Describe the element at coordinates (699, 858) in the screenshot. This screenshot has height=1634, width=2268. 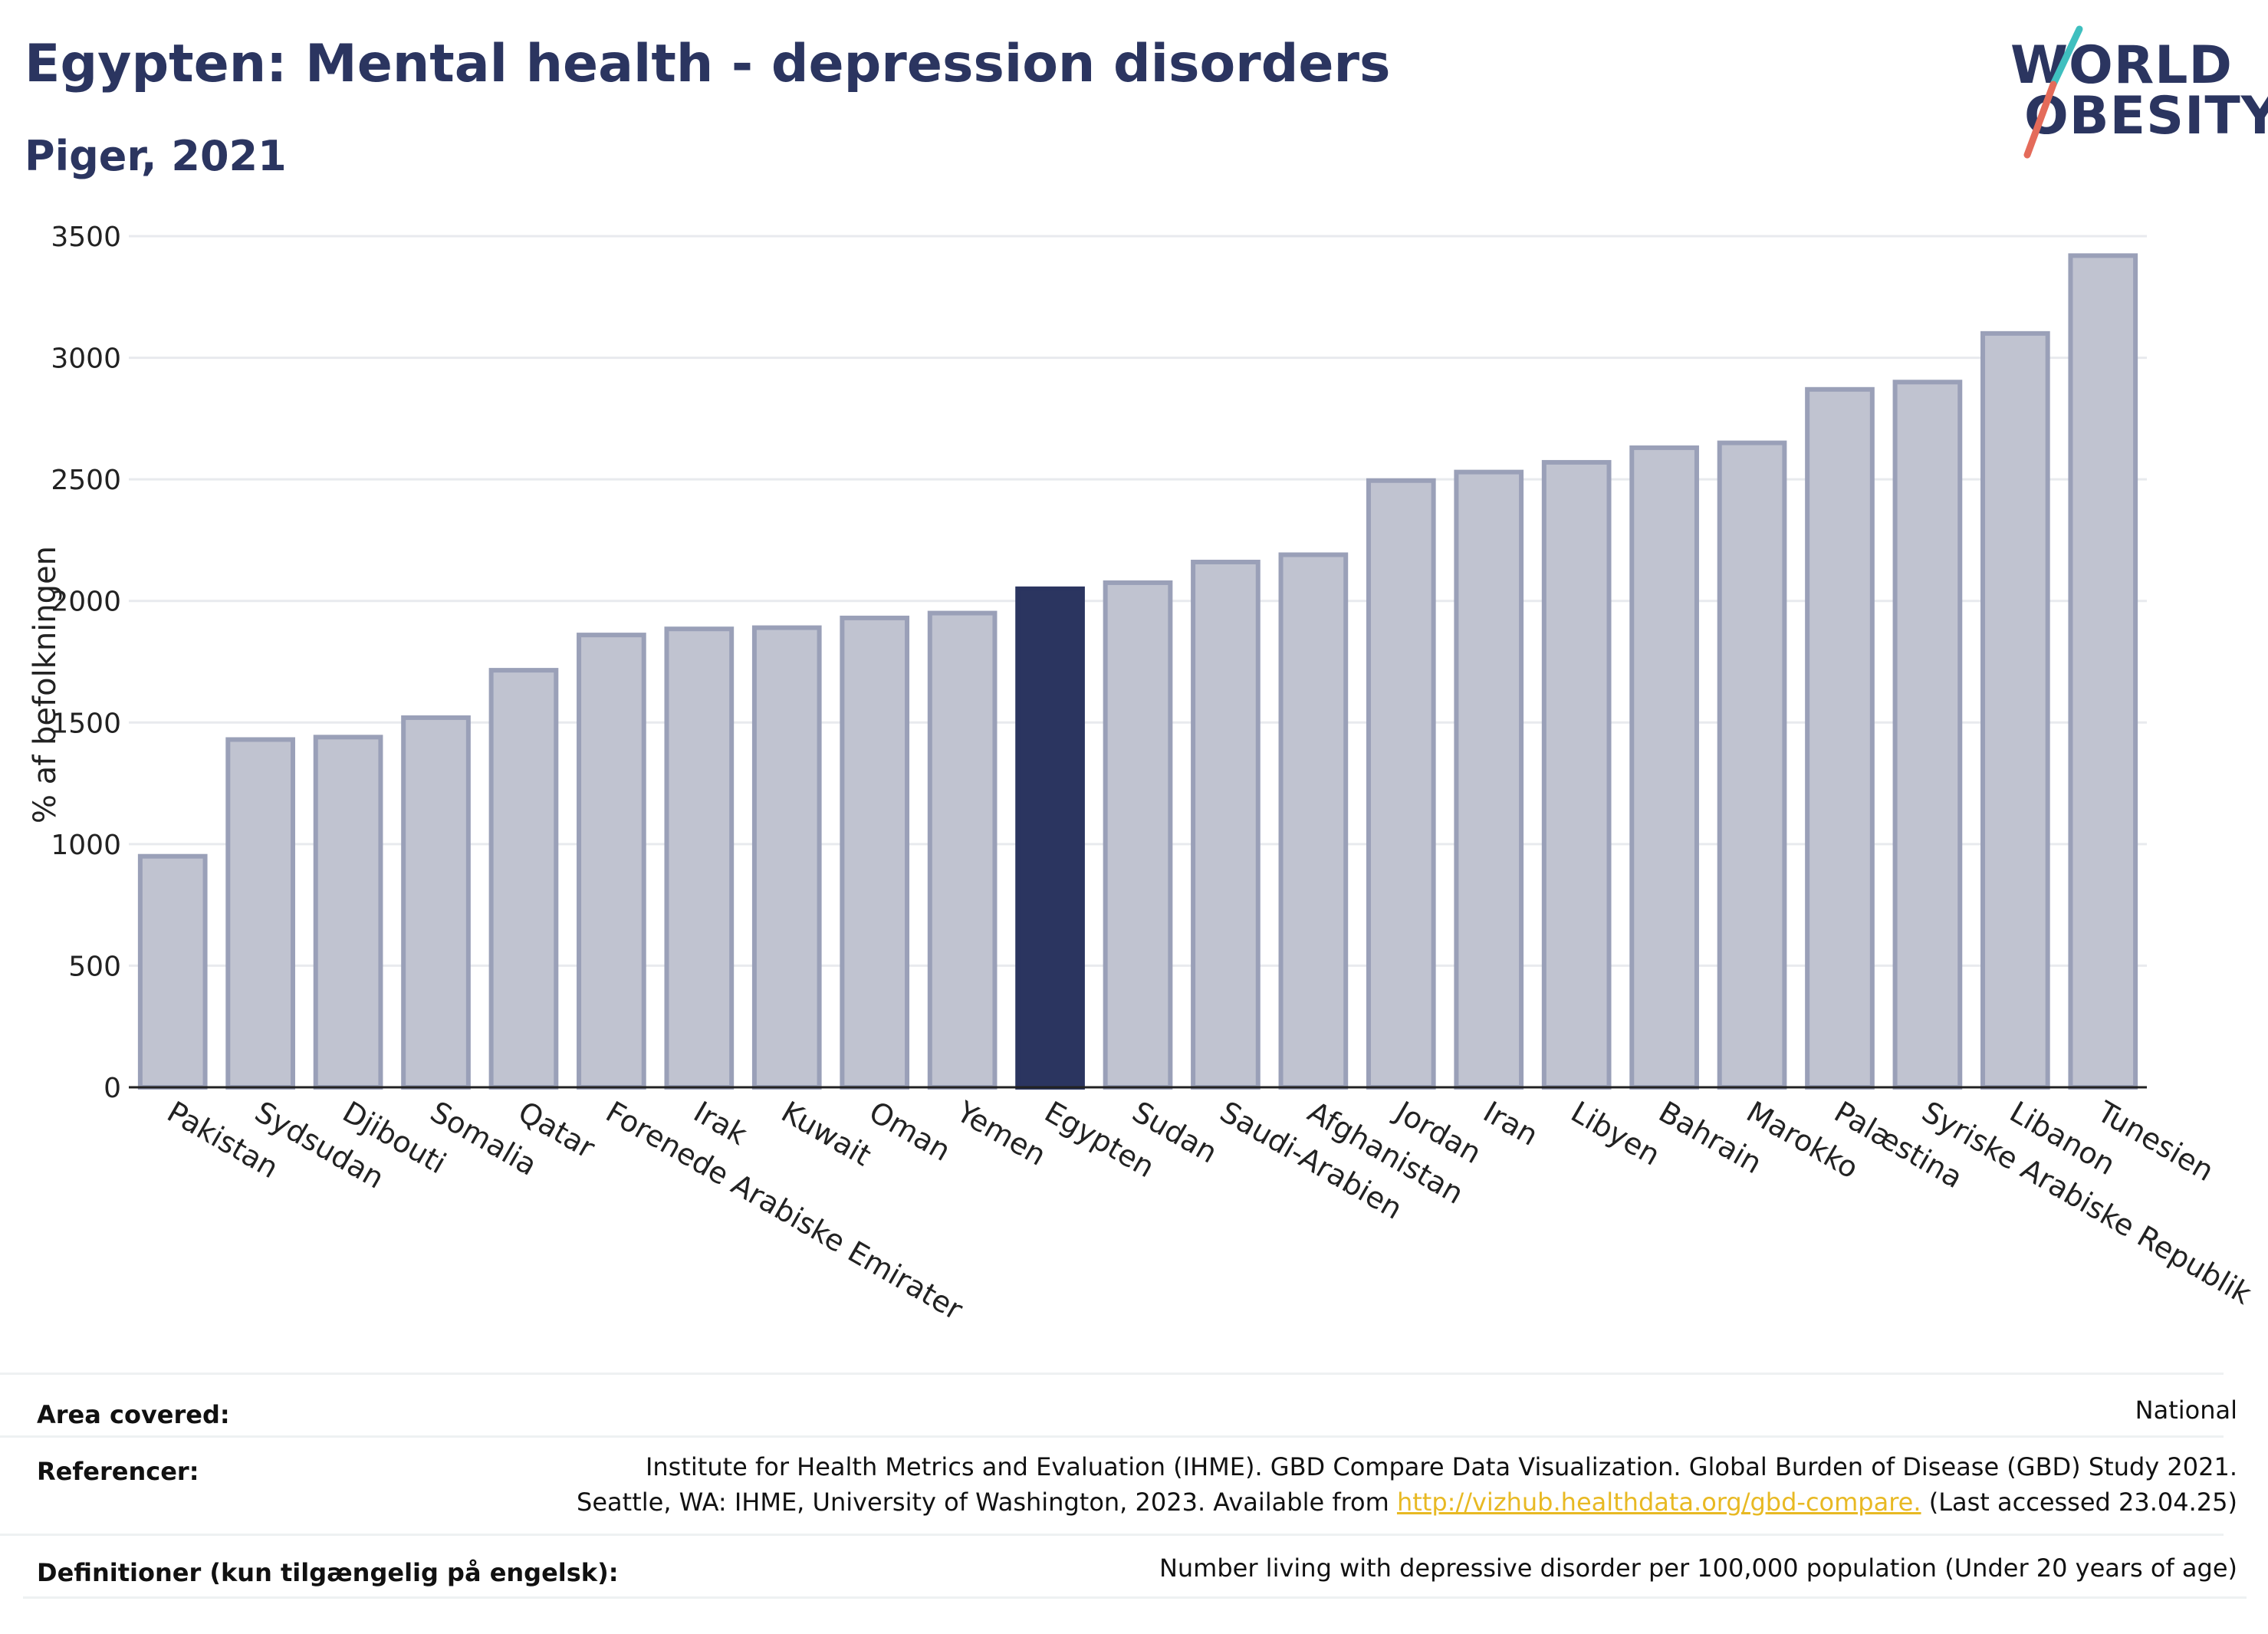
I see `bar-irak` at that location.